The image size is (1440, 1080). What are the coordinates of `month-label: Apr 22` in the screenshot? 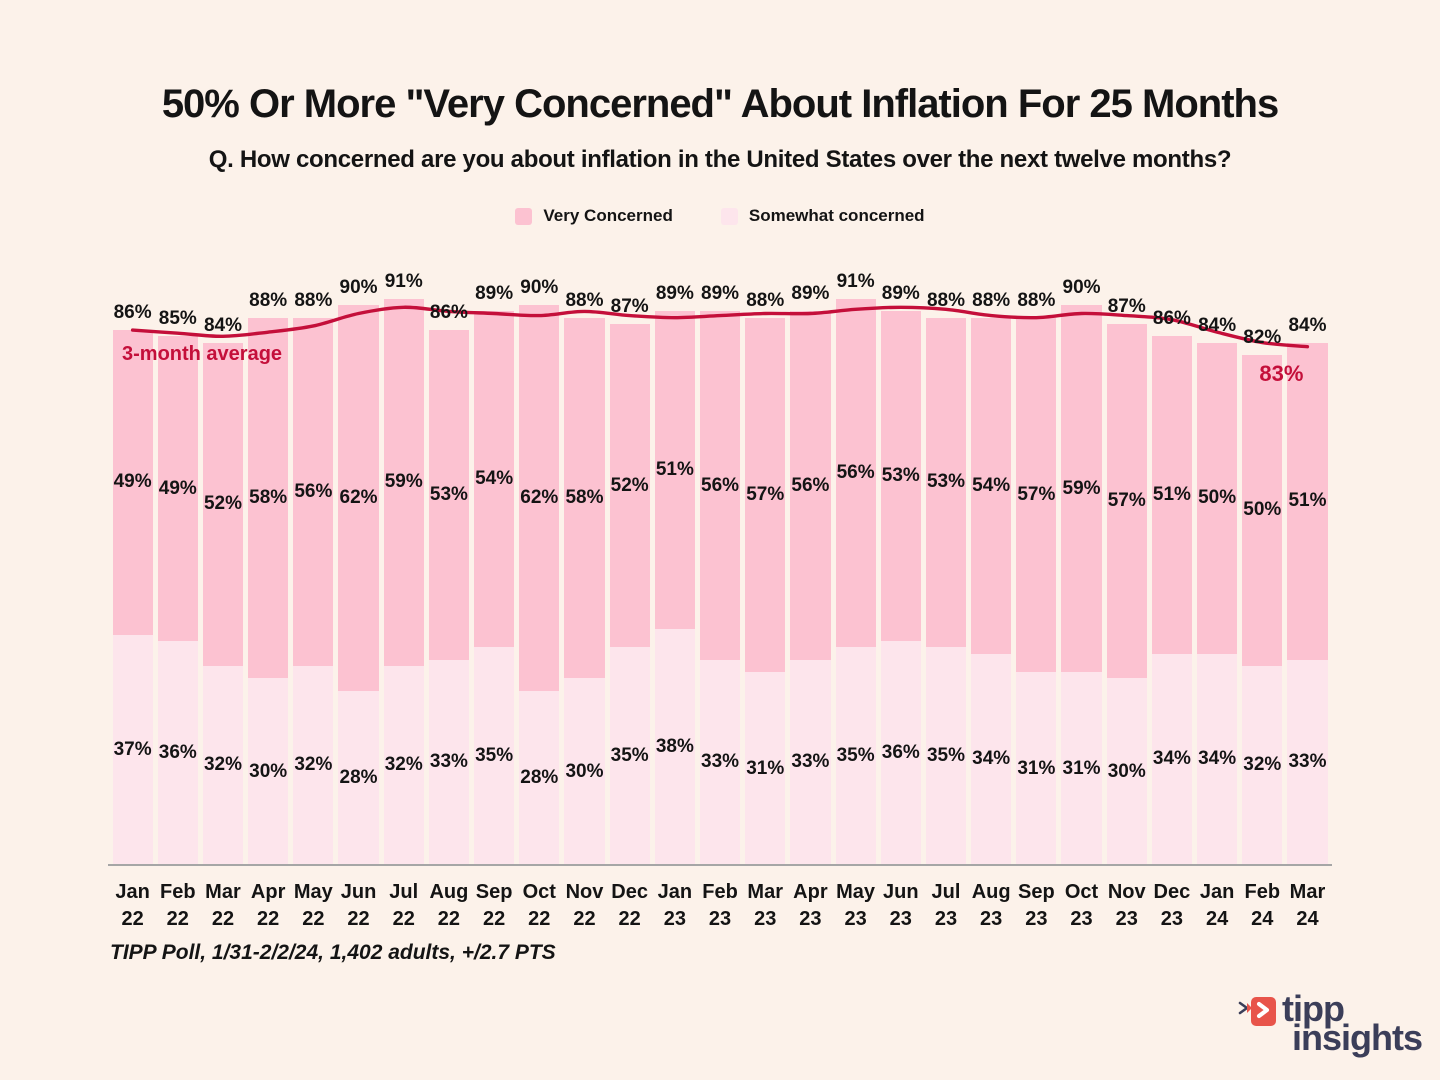 It's located at (268, 906).